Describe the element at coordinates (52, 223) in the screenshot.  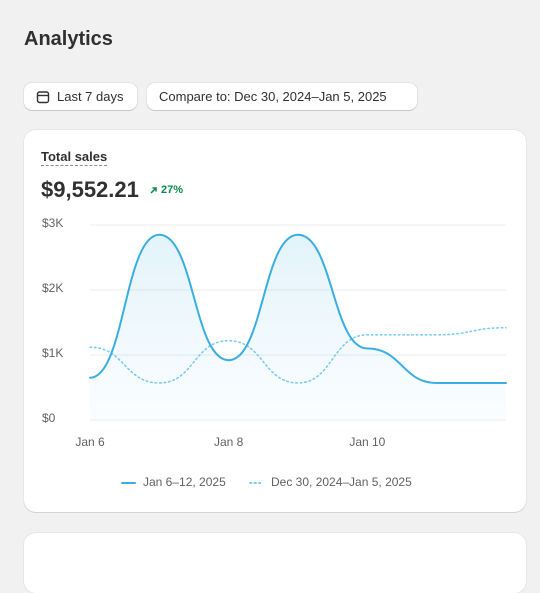
I see `y-tick-label: $3K` at that location.